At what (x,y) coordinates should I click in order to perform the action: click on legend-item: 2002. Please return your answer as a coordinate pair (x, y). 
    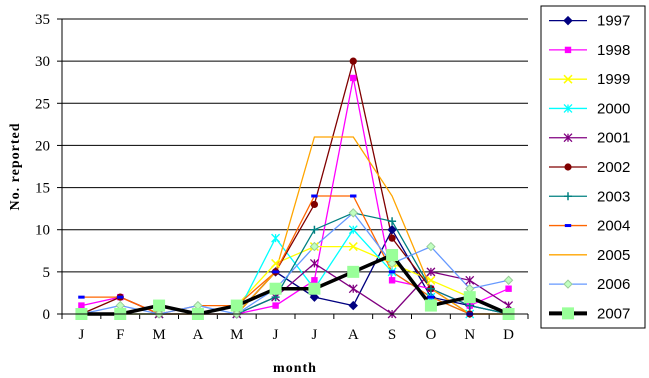
    Looking at the image, I should click on (589, 167).